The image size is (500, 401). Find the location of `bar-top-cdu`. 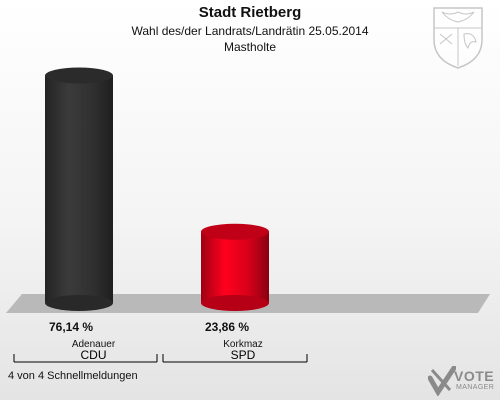

bar-top-cdu is located at coordinates (79, 75).